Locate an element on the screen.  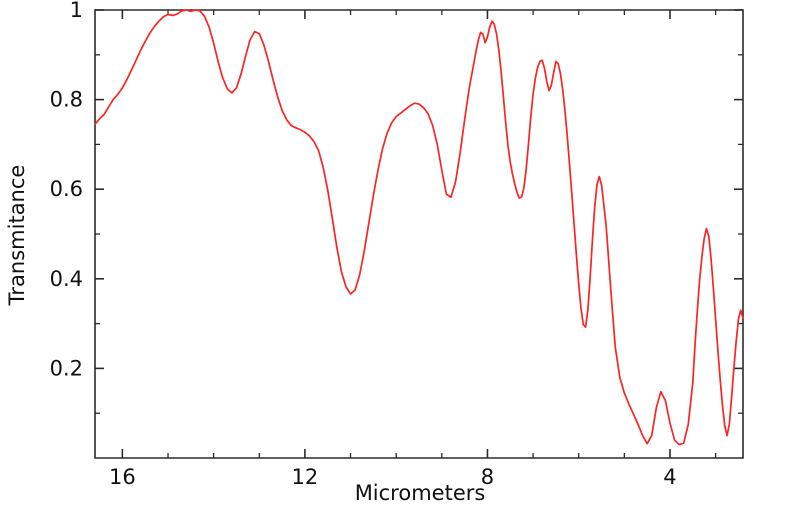
x-tick-label: 8 is located at coordinates (487, 477).